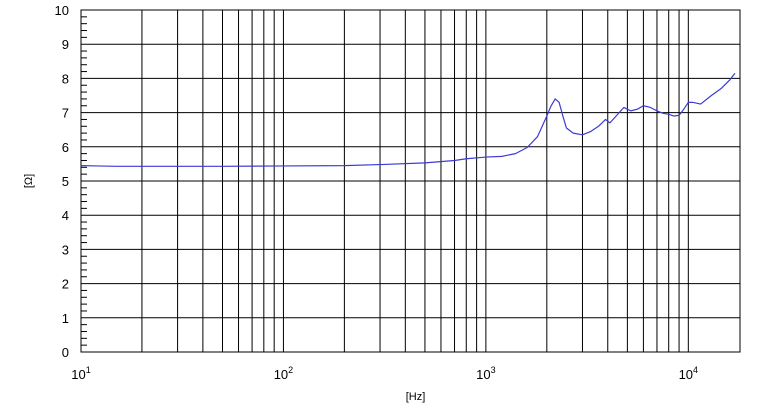  What do you see at coordinates (29, 181) in the screenshot?
I see `y-axis-label: [Ω]` at bounding box center [29, 181].